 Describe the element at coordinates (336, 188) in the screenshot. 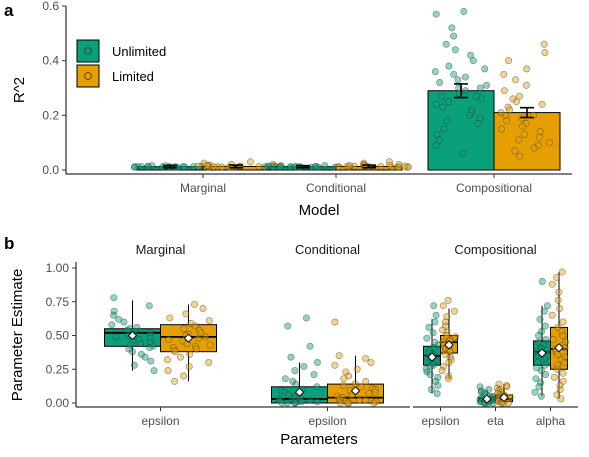

I see `x-tick-label: Conditional` at that location.